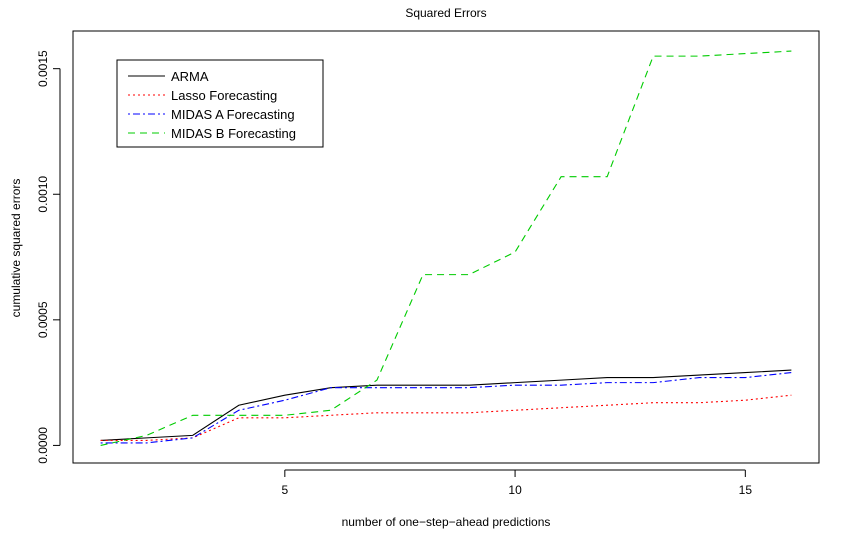  Describe the element at coordinates (515, 490) in the screenshot. I see `x-tick-label: 10` at that location.